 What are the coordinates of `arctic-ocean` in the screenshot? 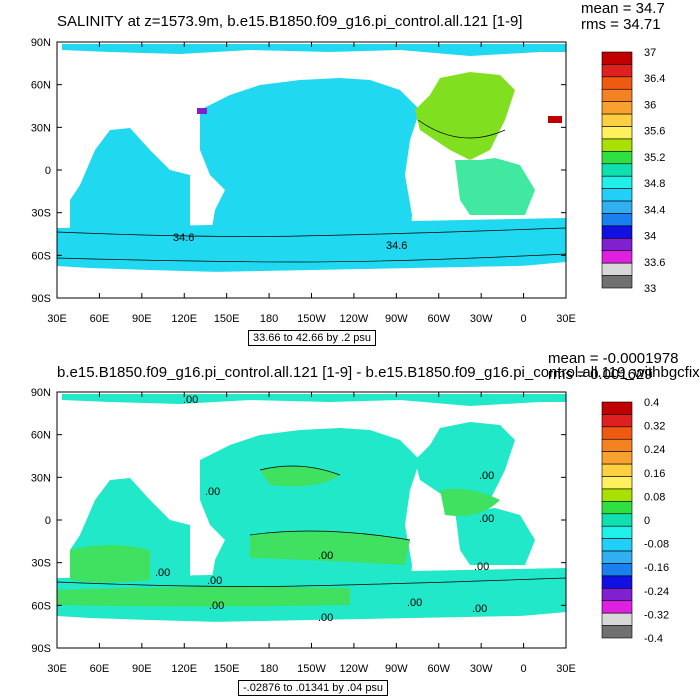 It's located at (314, 400).